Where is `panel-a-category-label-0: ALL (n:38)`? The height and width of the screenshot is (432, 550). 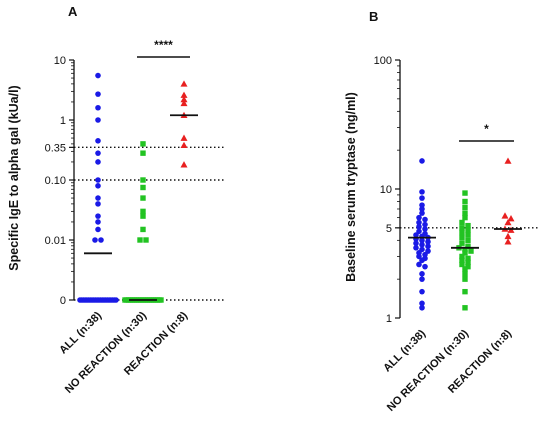
panel-a-category-label-0: ALL (n:38) is located at coordinates (80, 332).